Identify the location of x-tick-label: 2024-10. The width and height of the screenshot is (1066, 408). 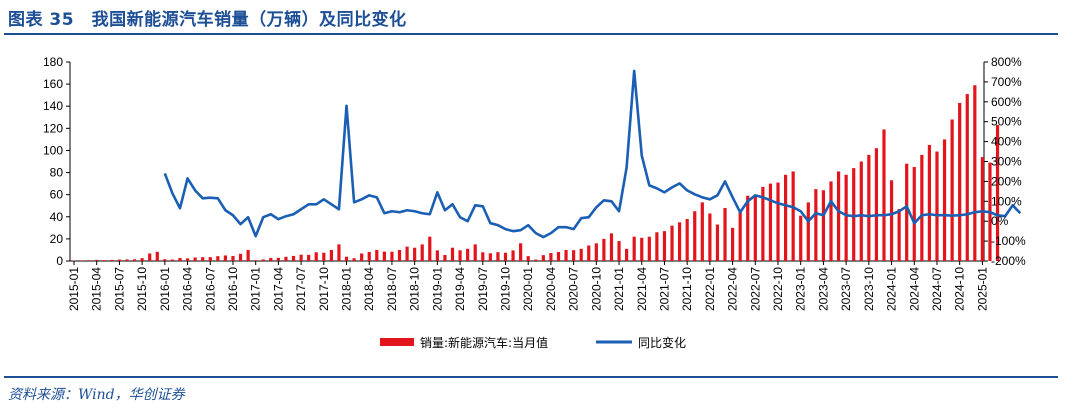
(960, 289).